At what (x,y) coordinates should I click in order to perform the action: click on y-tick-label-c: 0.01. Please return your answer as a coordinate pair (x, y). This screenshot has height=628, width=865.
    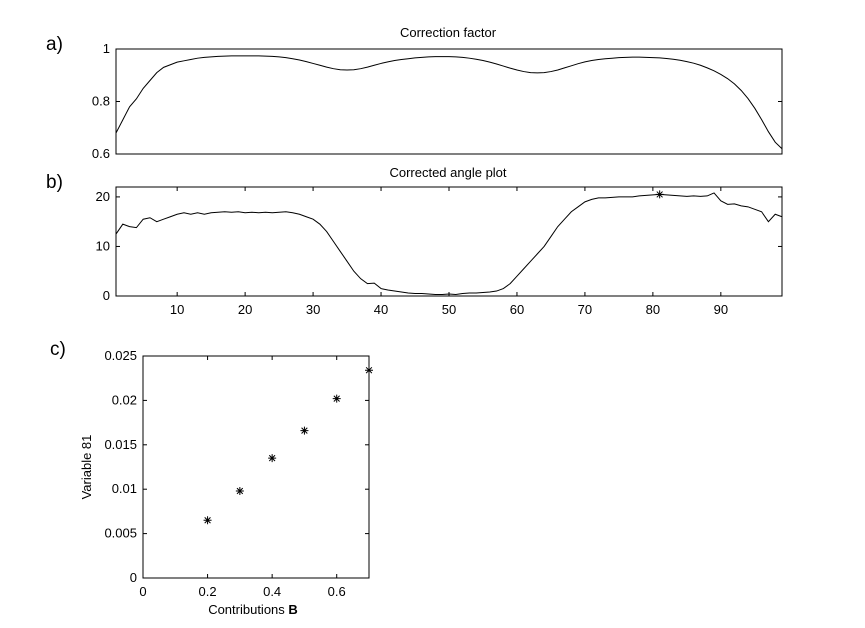
    Looking at the image, I should click on (124, 488).